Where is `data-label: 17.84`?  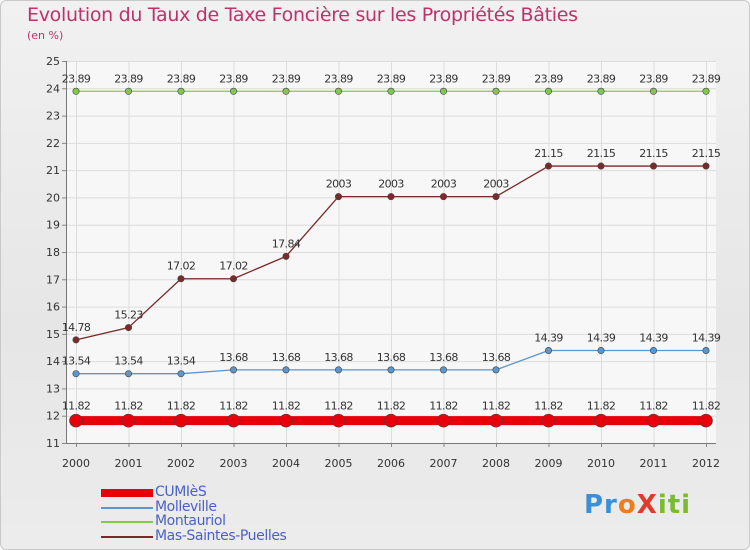 data-label: 17.84 is located at coordinates (286, 243).